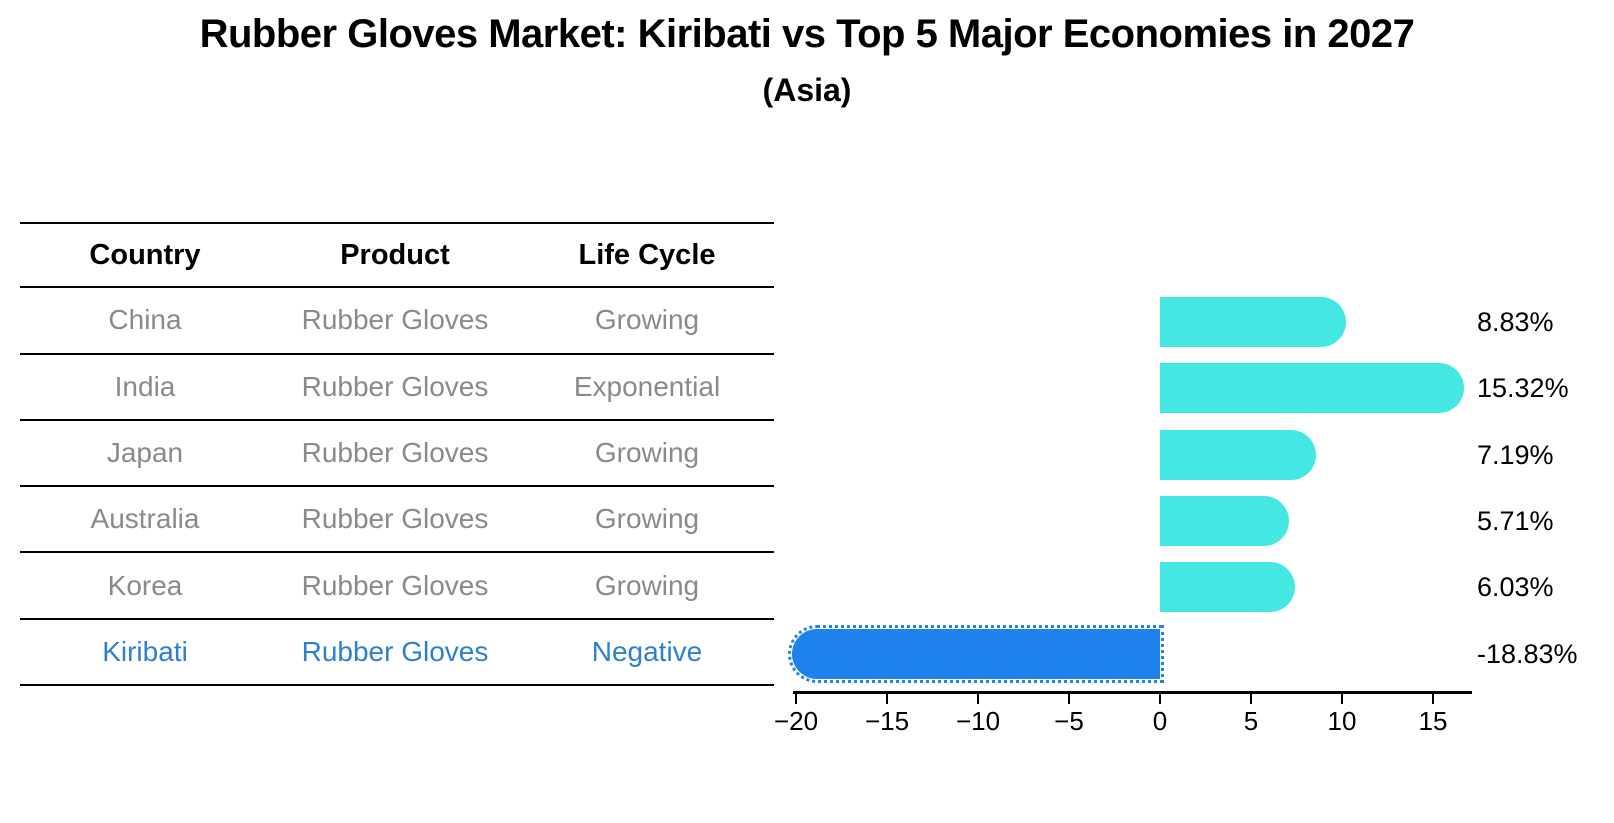  Describe the element at coordinates (647, 254) in the screenshot. I see `table-header-cell-life-cycle: Life Cycle` at that location.